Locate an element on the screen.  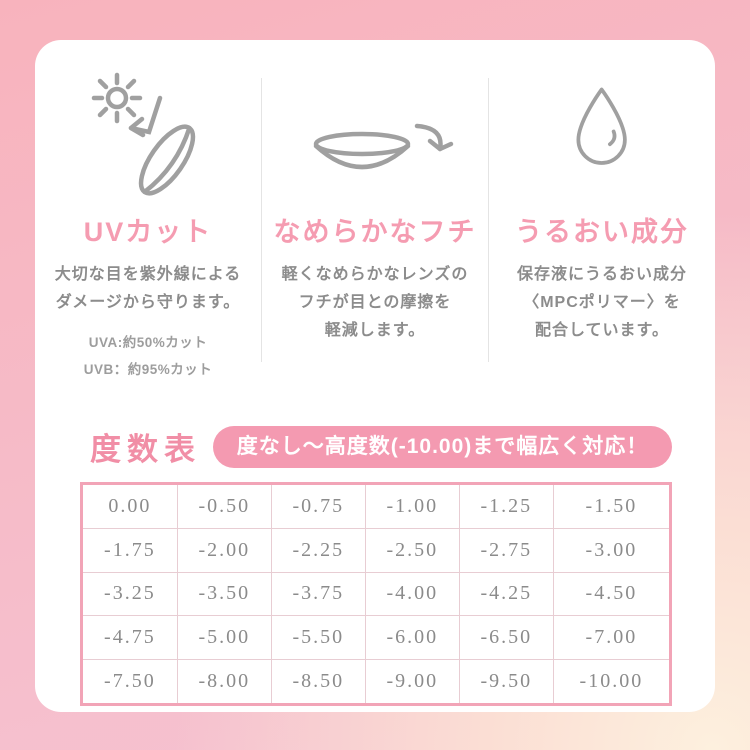
power-table-header: 度数表 度なし〜高度数(-10.00)まで幅広く対応！ is located at coordinates (381, 446).